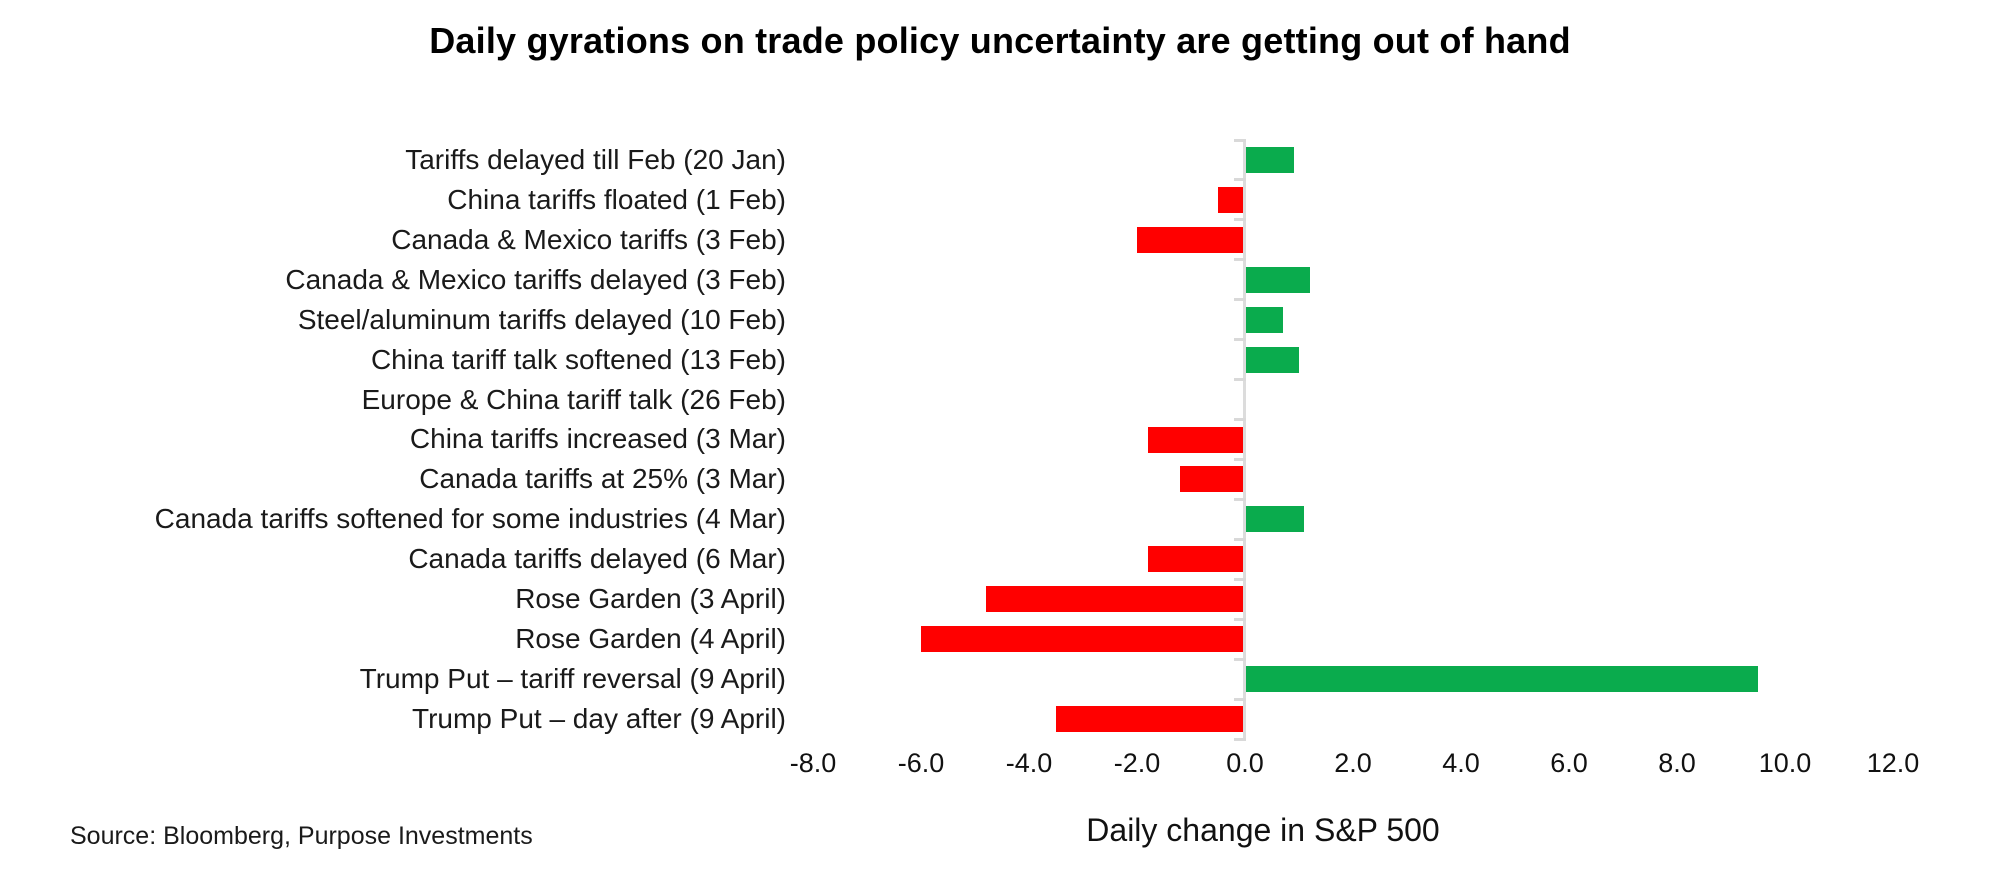 The image size is (2000, 885). What do you see at coordinates (588, 239) in the screenshot?
I see `category-label: Canada & Mexico tariffs (3 Feb)` at bounding box center [588, 239].